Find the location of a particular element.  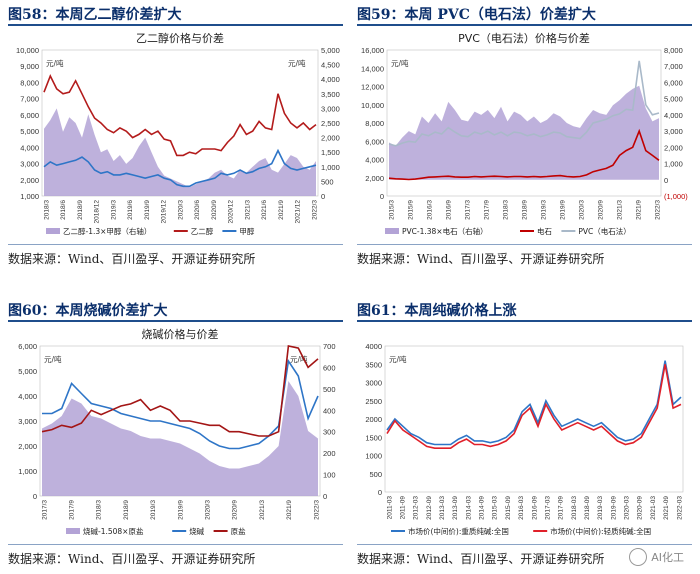

x-tick-label: 2020-03 is located at coordinates (627, 508).